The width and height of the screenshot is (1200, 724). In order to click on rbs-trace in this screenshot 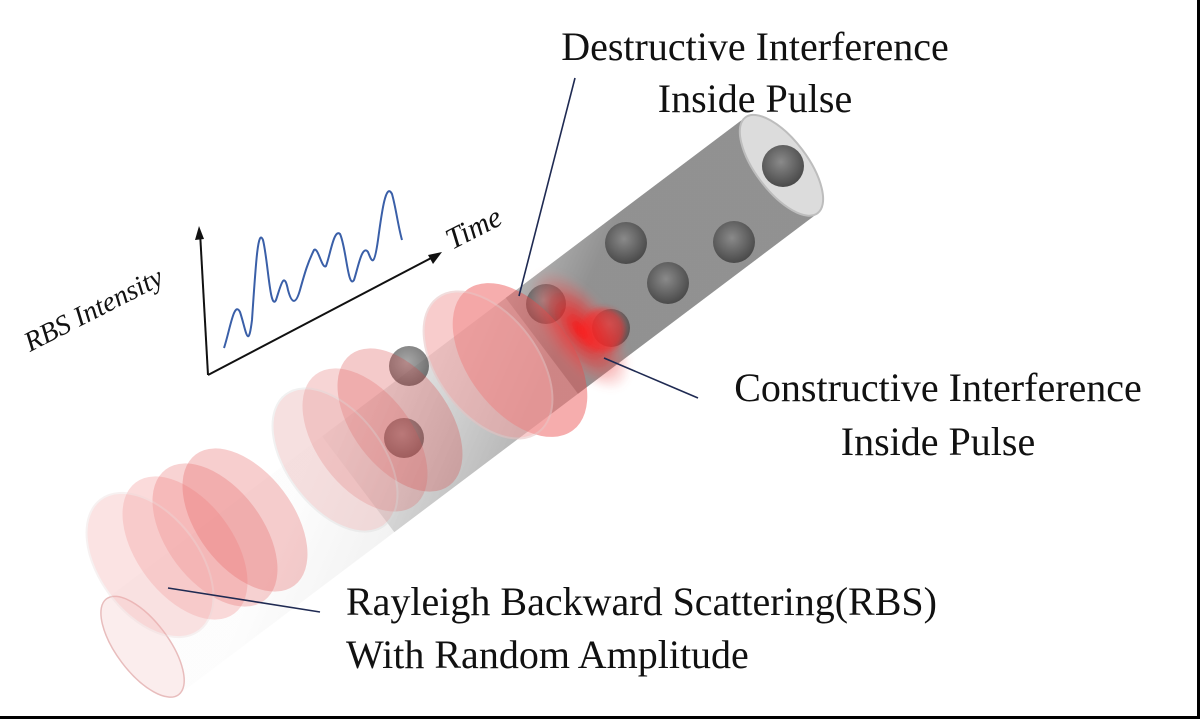, I will do `click(313, 269)`.